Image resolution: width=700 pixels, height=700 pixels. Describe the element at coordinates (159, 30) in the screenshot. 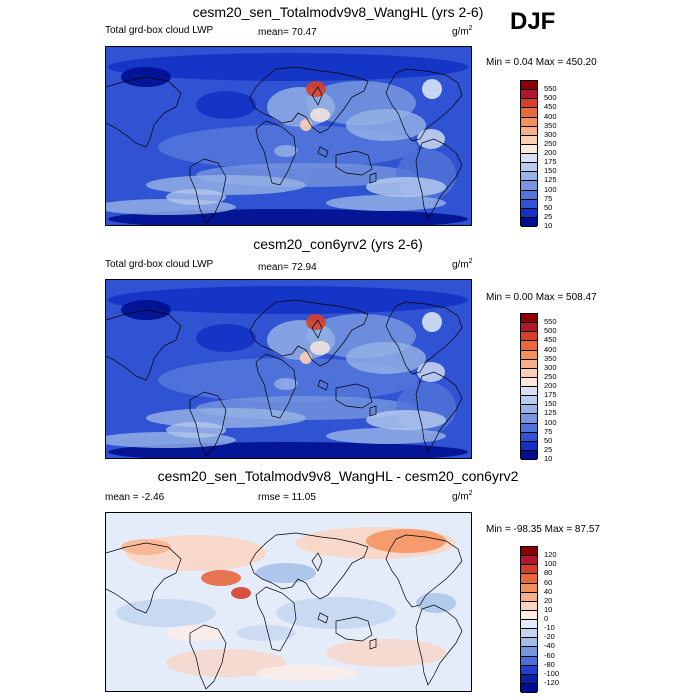

I see `panel-1-variable-label: Total grd-box cloud LWP` at that location.